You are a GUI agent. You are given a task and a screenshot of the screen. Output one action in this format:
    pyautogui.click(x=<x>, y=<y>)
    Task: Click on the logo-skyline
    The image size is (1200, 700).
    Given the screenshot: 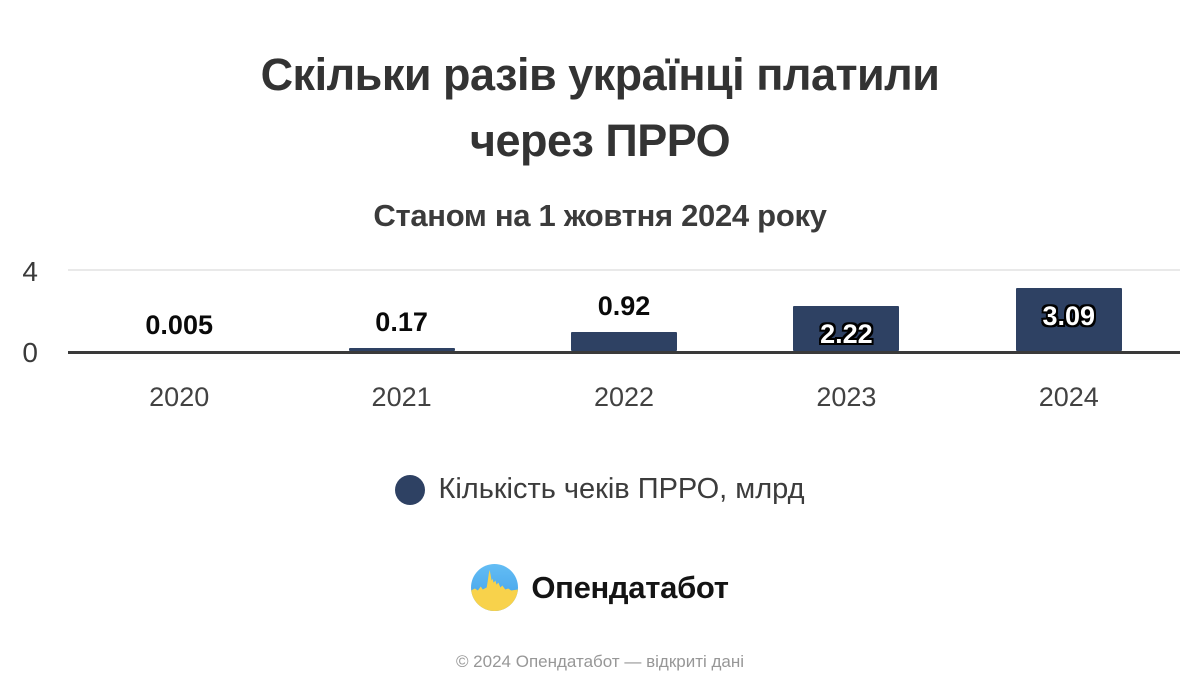 What is the action you would take?
    pyautogui.click(x=495, y=590)
    